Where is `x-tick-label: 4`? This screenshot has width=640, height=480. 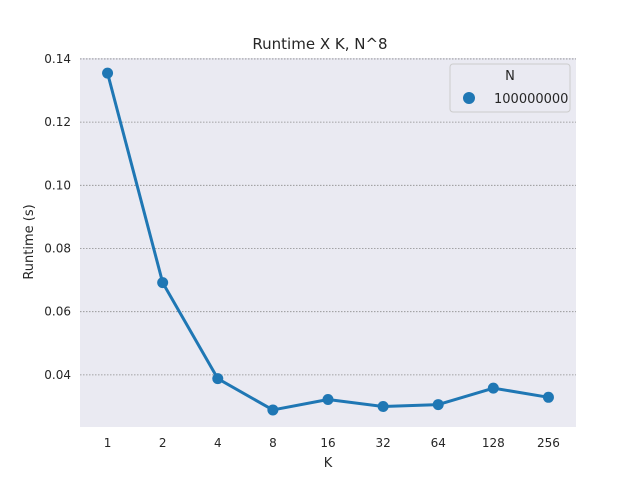
x-tick-label: 4 is located at coordinates (218, 443).